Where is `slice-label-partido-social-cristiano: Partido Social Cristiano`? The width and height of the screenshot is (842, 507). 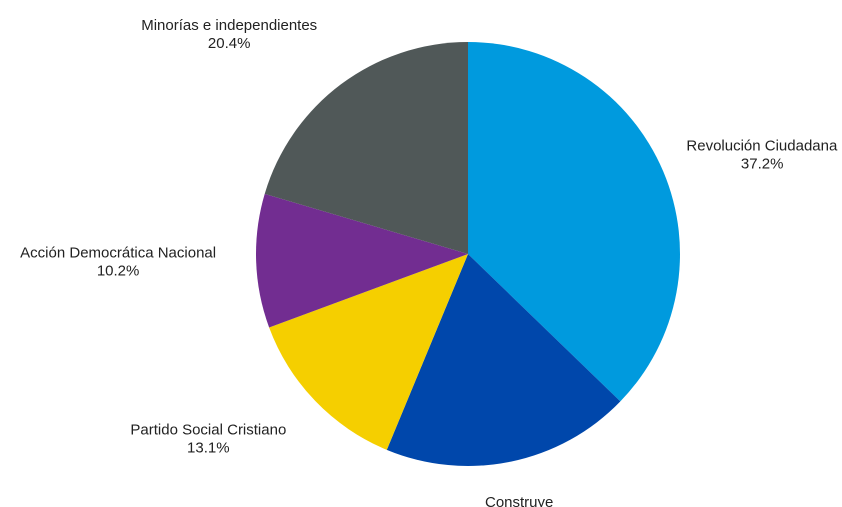
slice-label-partido-social-cristiano: Partido Social Cristiano is located at coordinates (208, 430).